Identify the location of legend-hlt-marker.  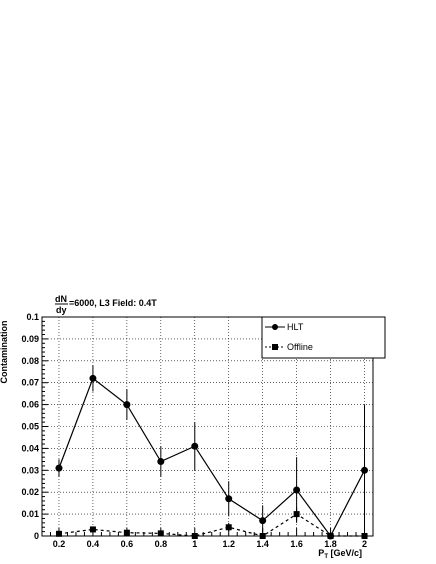
(275, 327).